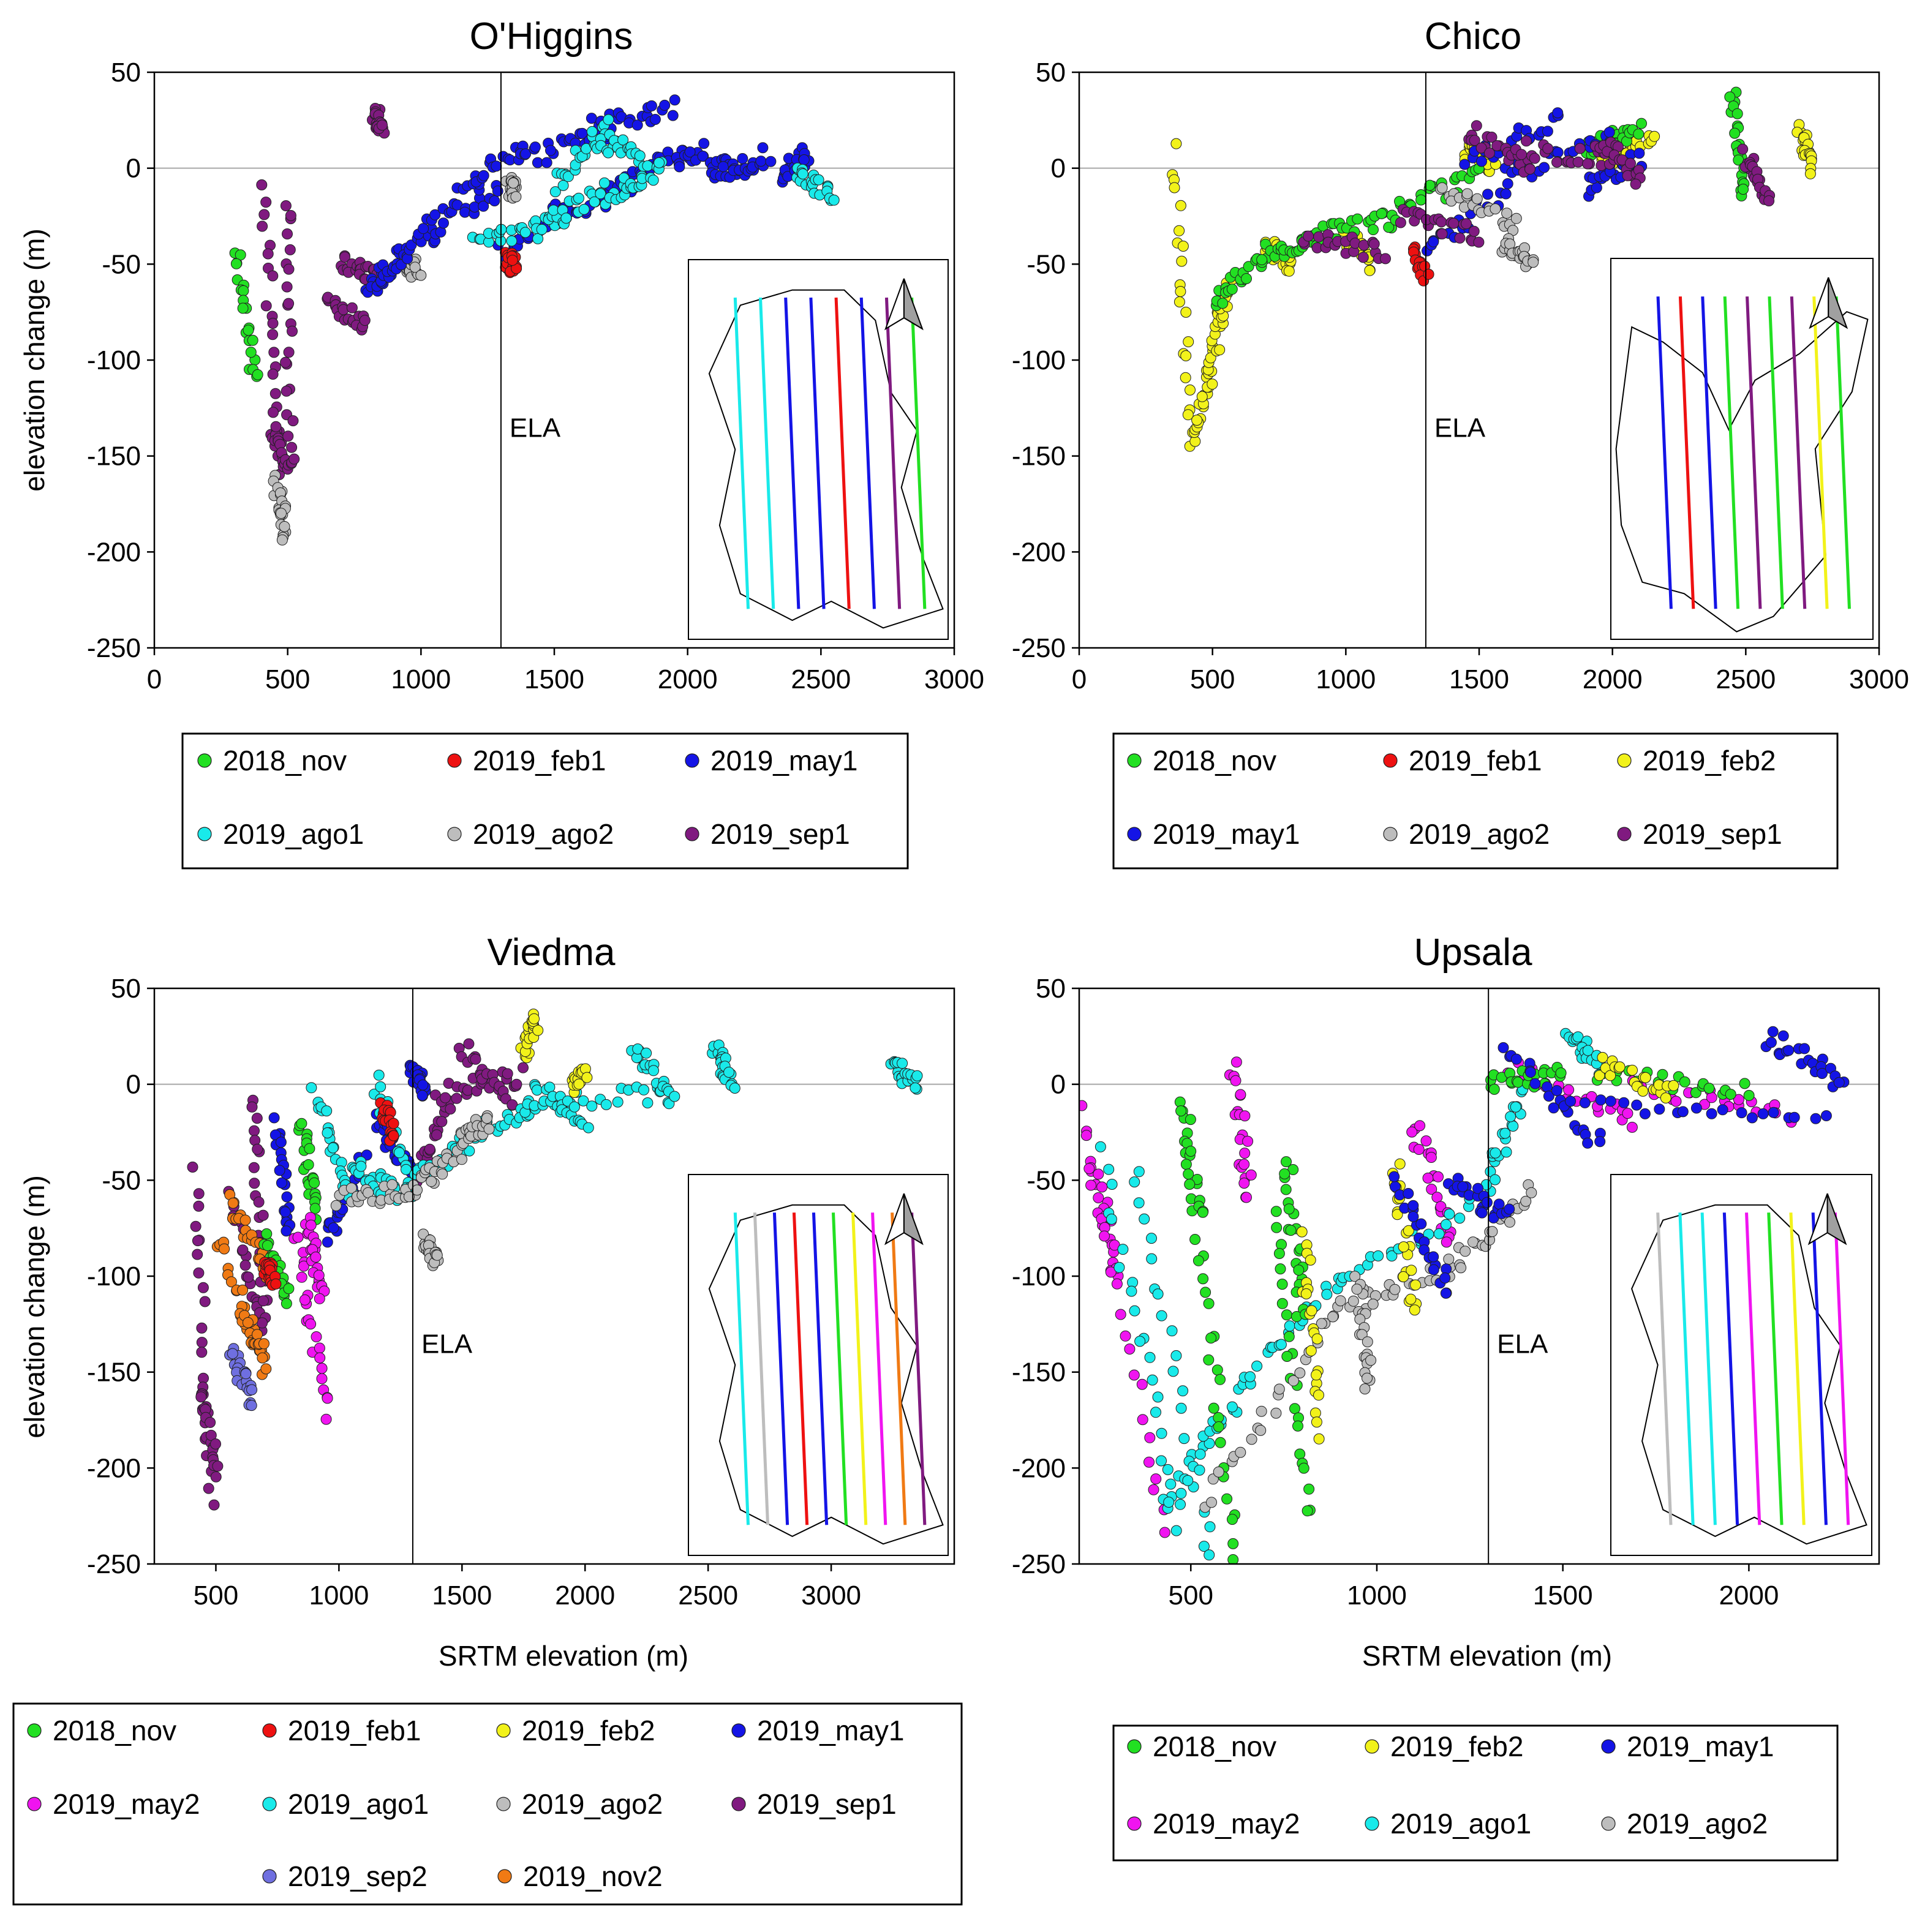 The image size is (1914, 1932). I want to click on legend-label: 2019_nov2, so click(593, 1876).